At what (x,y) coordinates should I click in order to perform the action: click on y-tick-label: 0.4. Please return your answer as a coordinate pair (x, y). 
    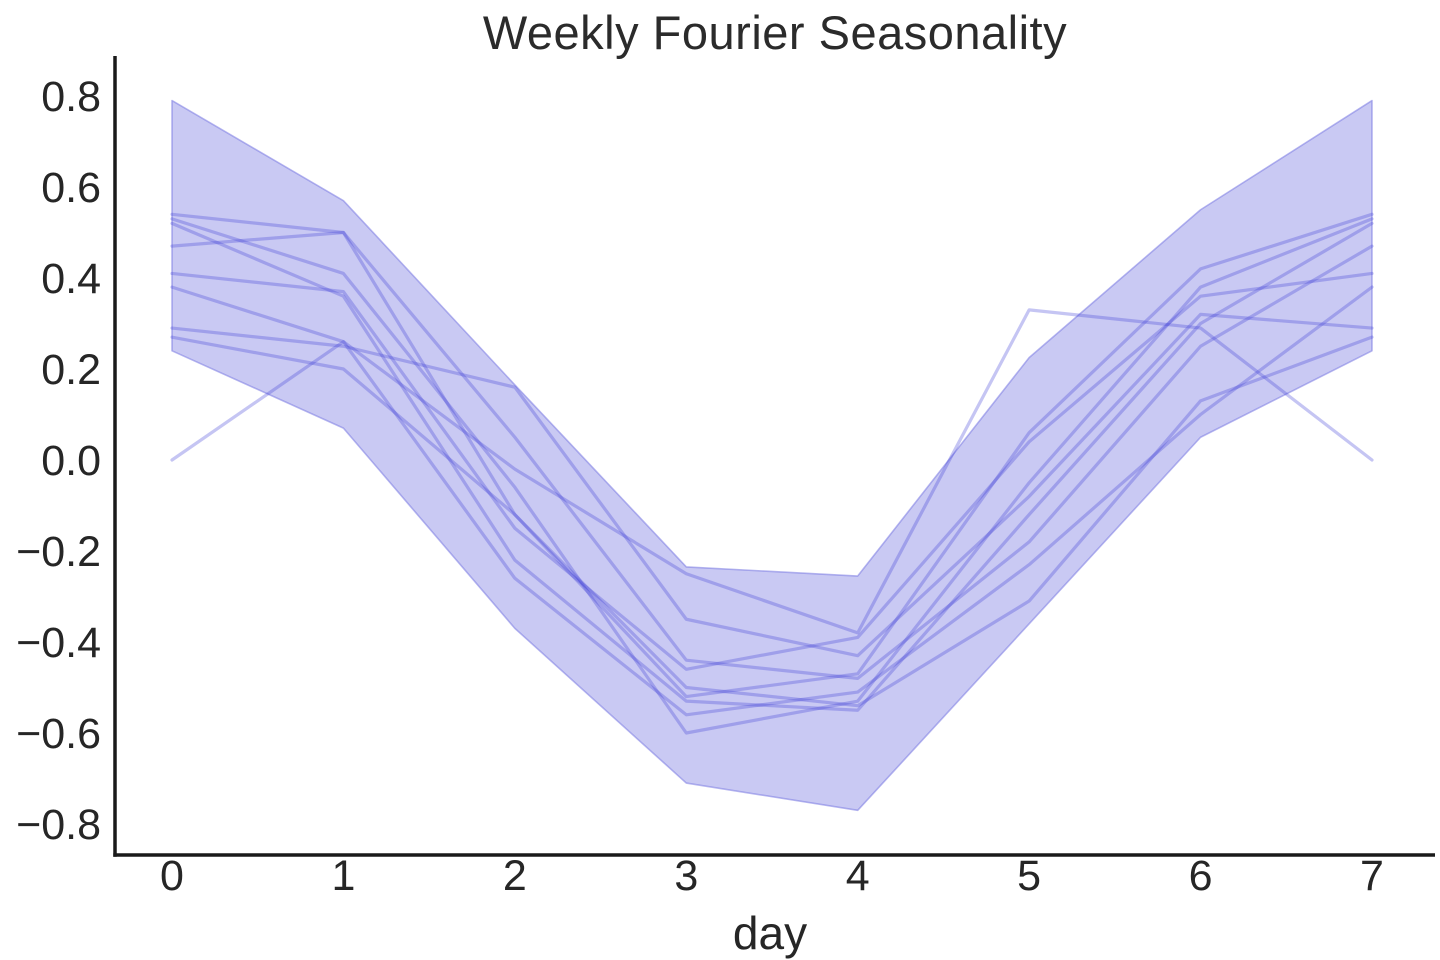
    Looking at the image, I should click on (71, 279).